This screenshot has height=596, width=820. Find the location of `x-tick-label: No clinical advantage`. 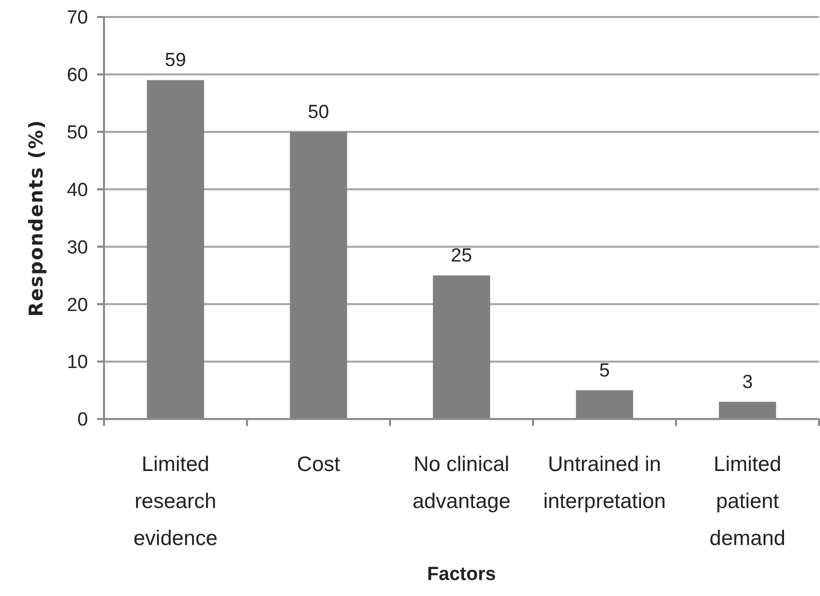

x-tick-label: No clinical advantage is located at coordinates (461, 483).